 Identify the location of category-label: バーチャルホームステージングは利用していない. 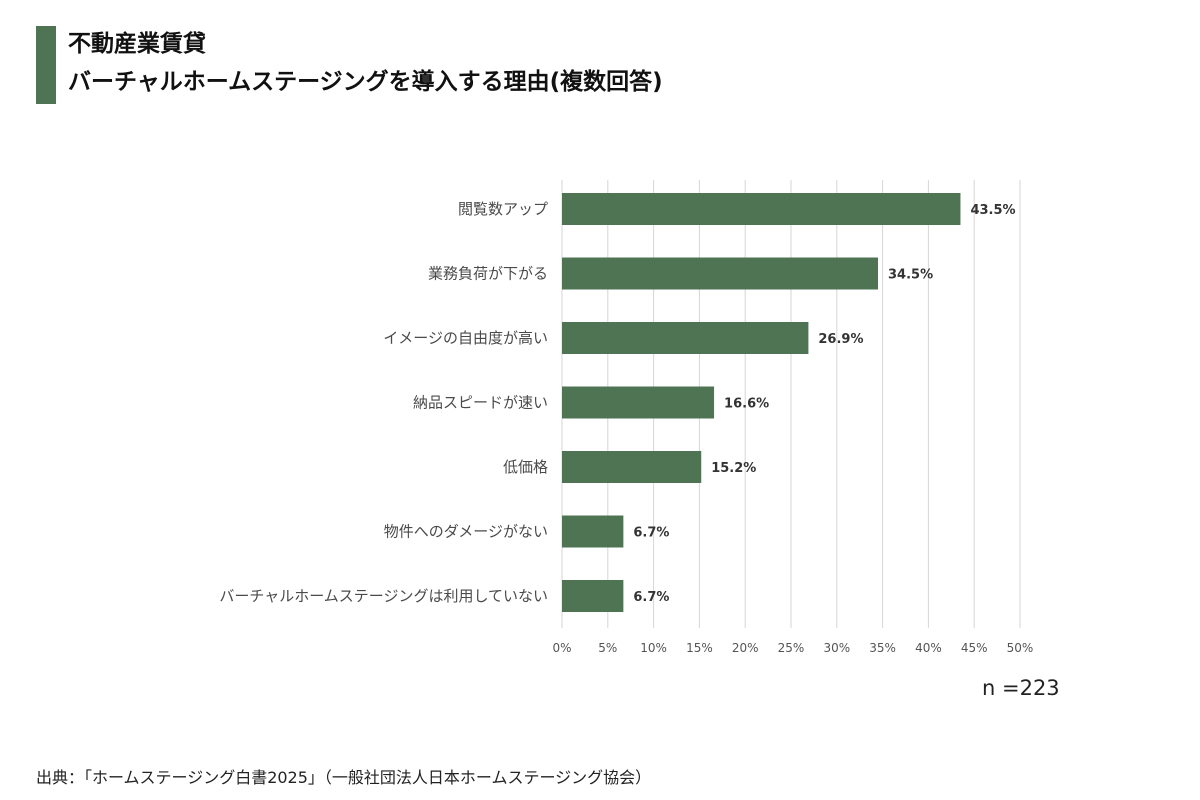
(383, 596).